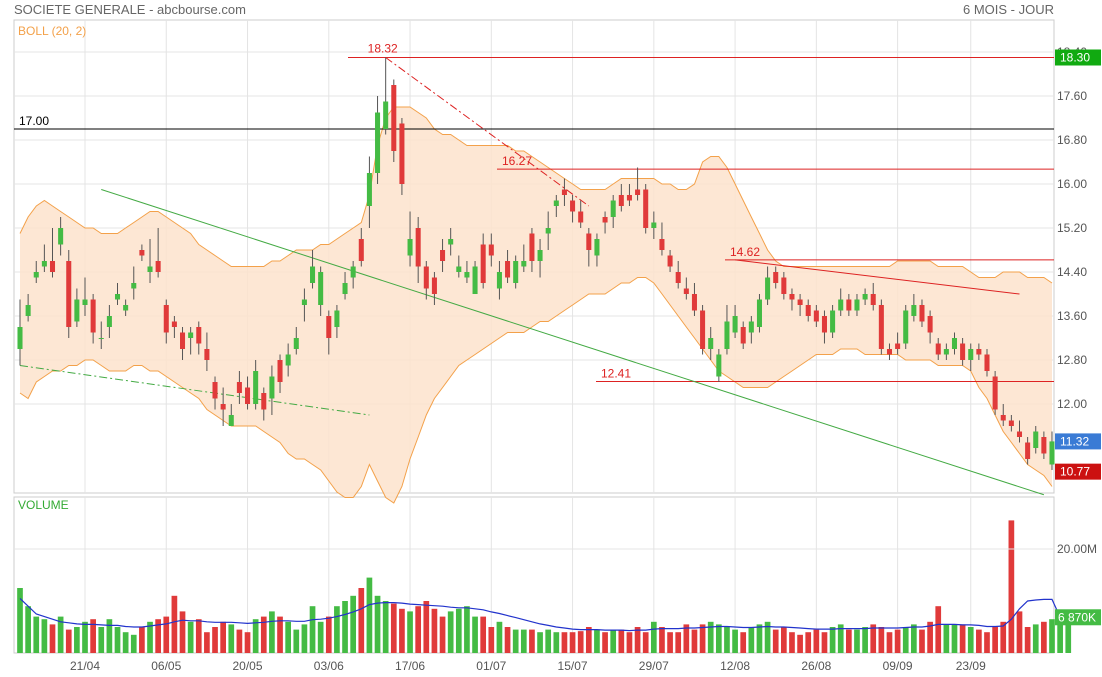 This screenshot has height=677, width=1102. Describe the element at coordinates (85, 666) in the screenshot. I see `x-tick-label: 21/04` at that location.